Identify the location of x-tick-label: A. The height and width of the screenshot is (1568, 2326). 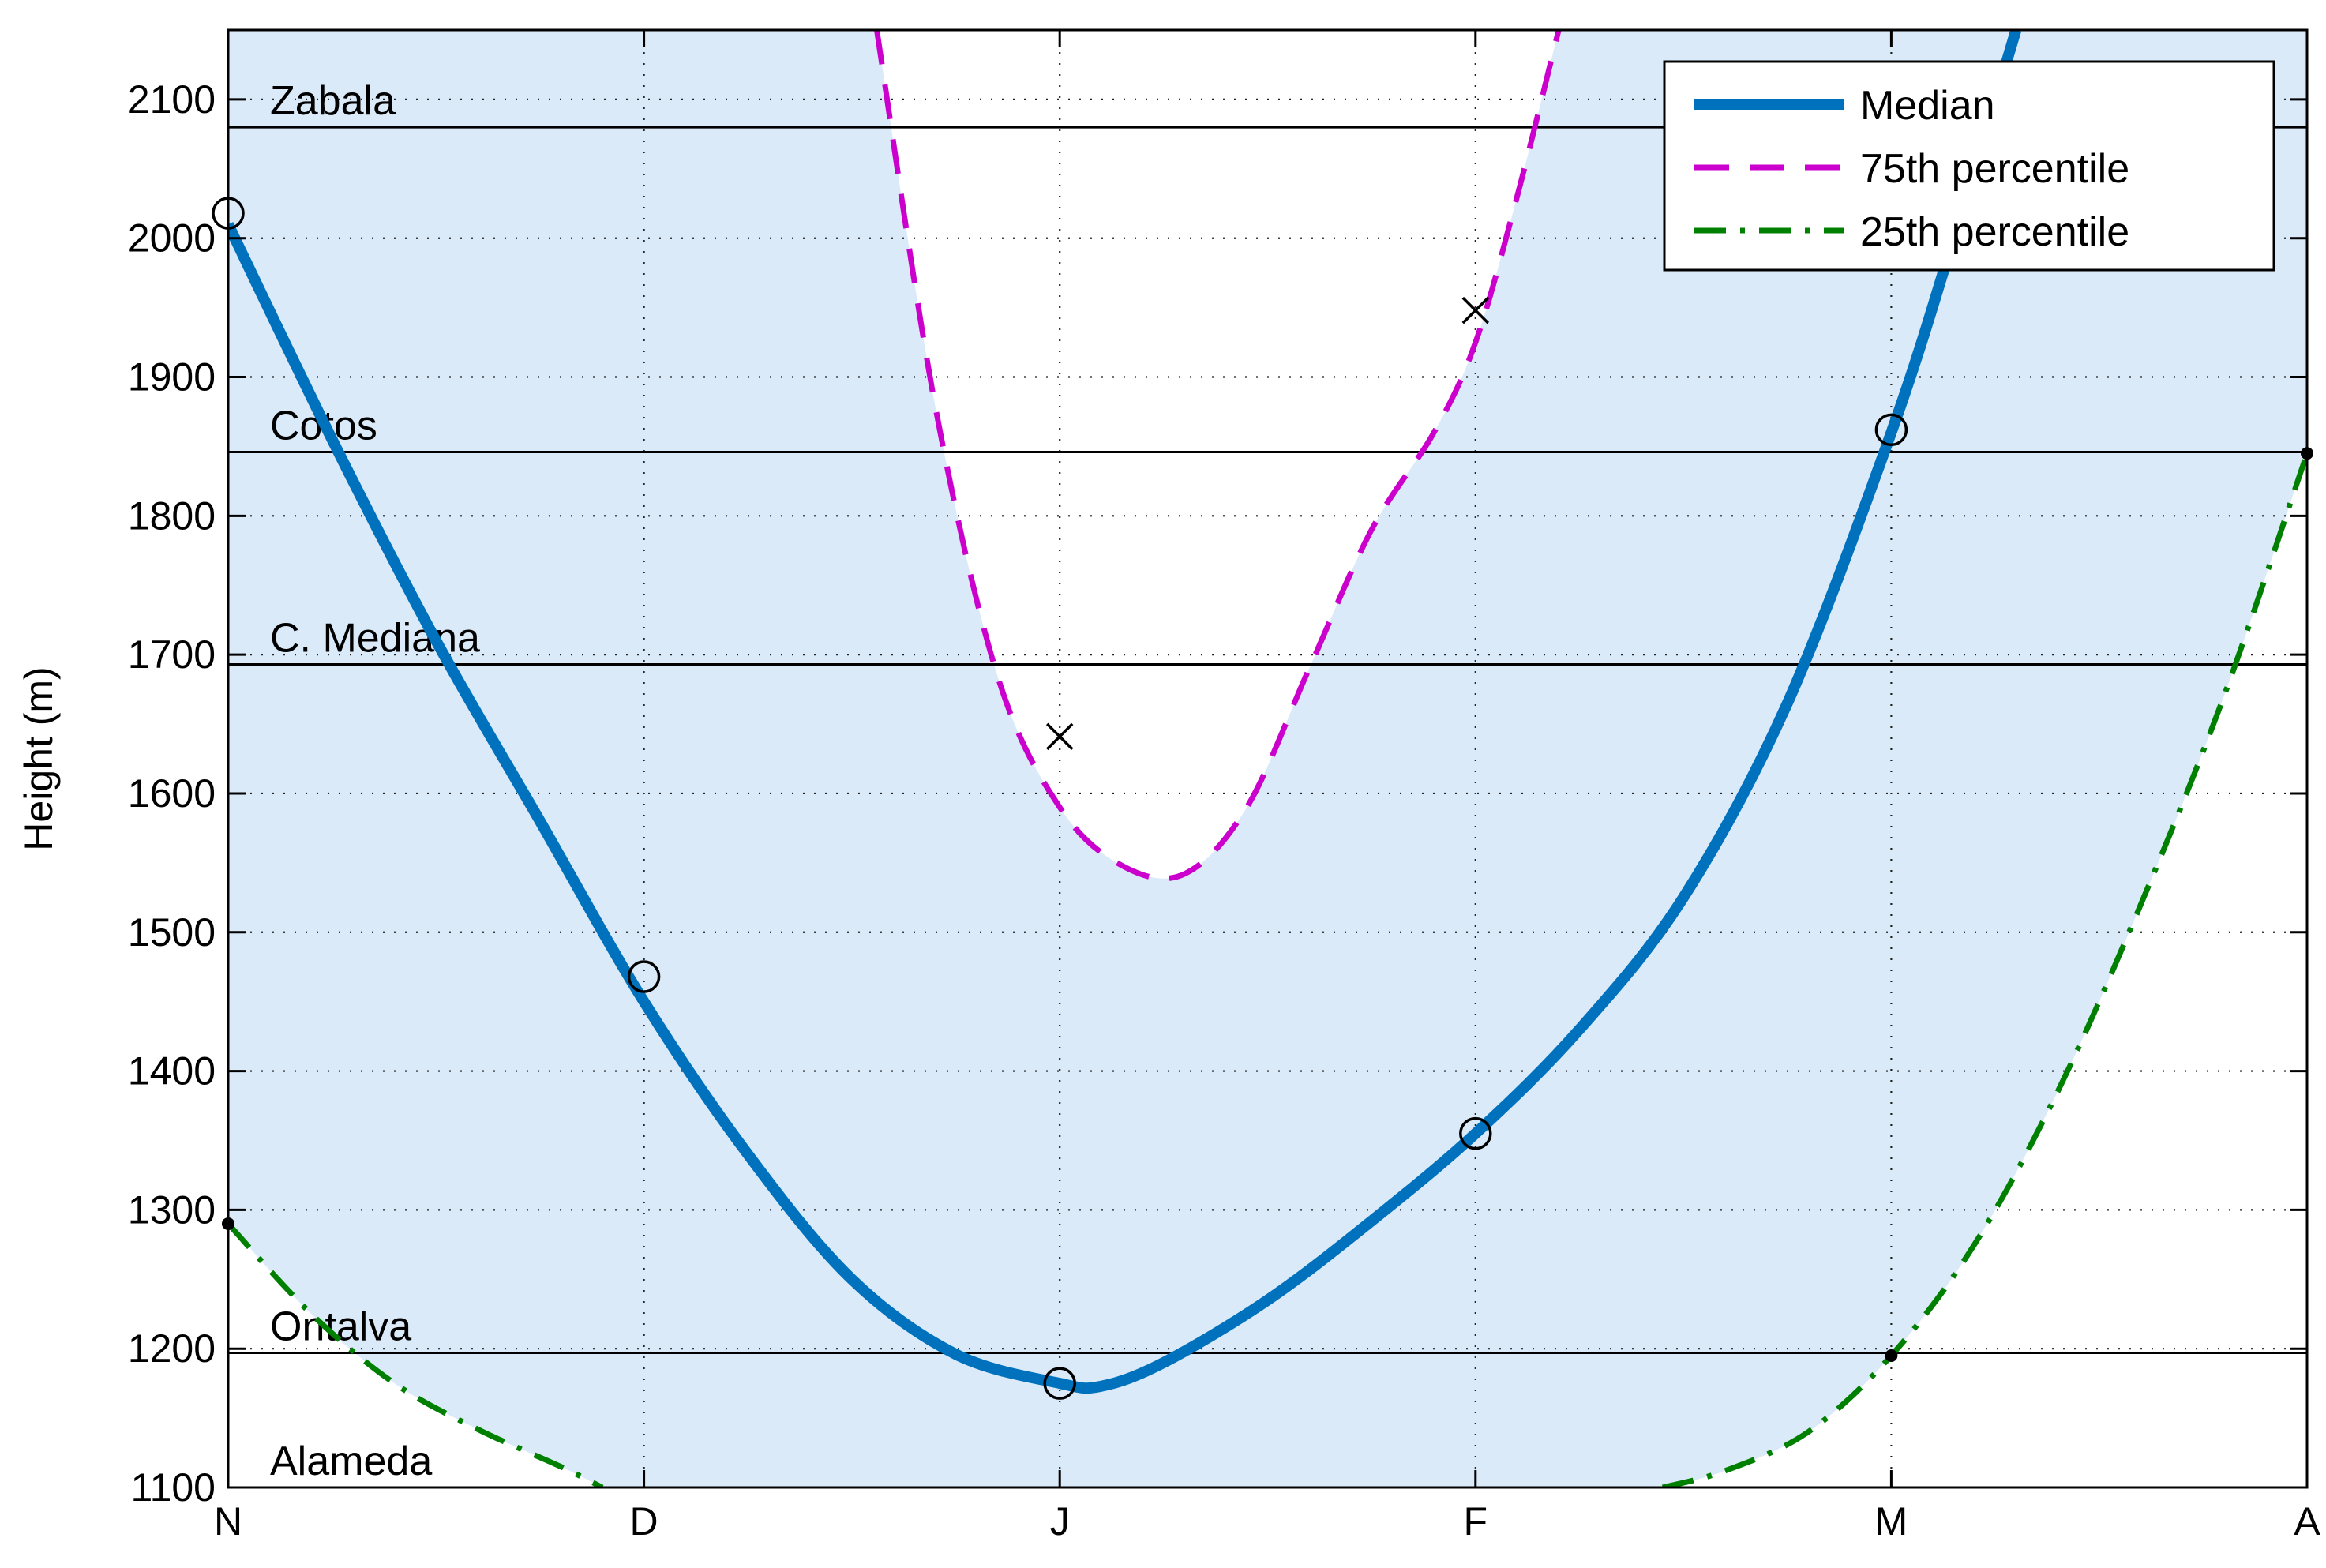
(2307, 1521).